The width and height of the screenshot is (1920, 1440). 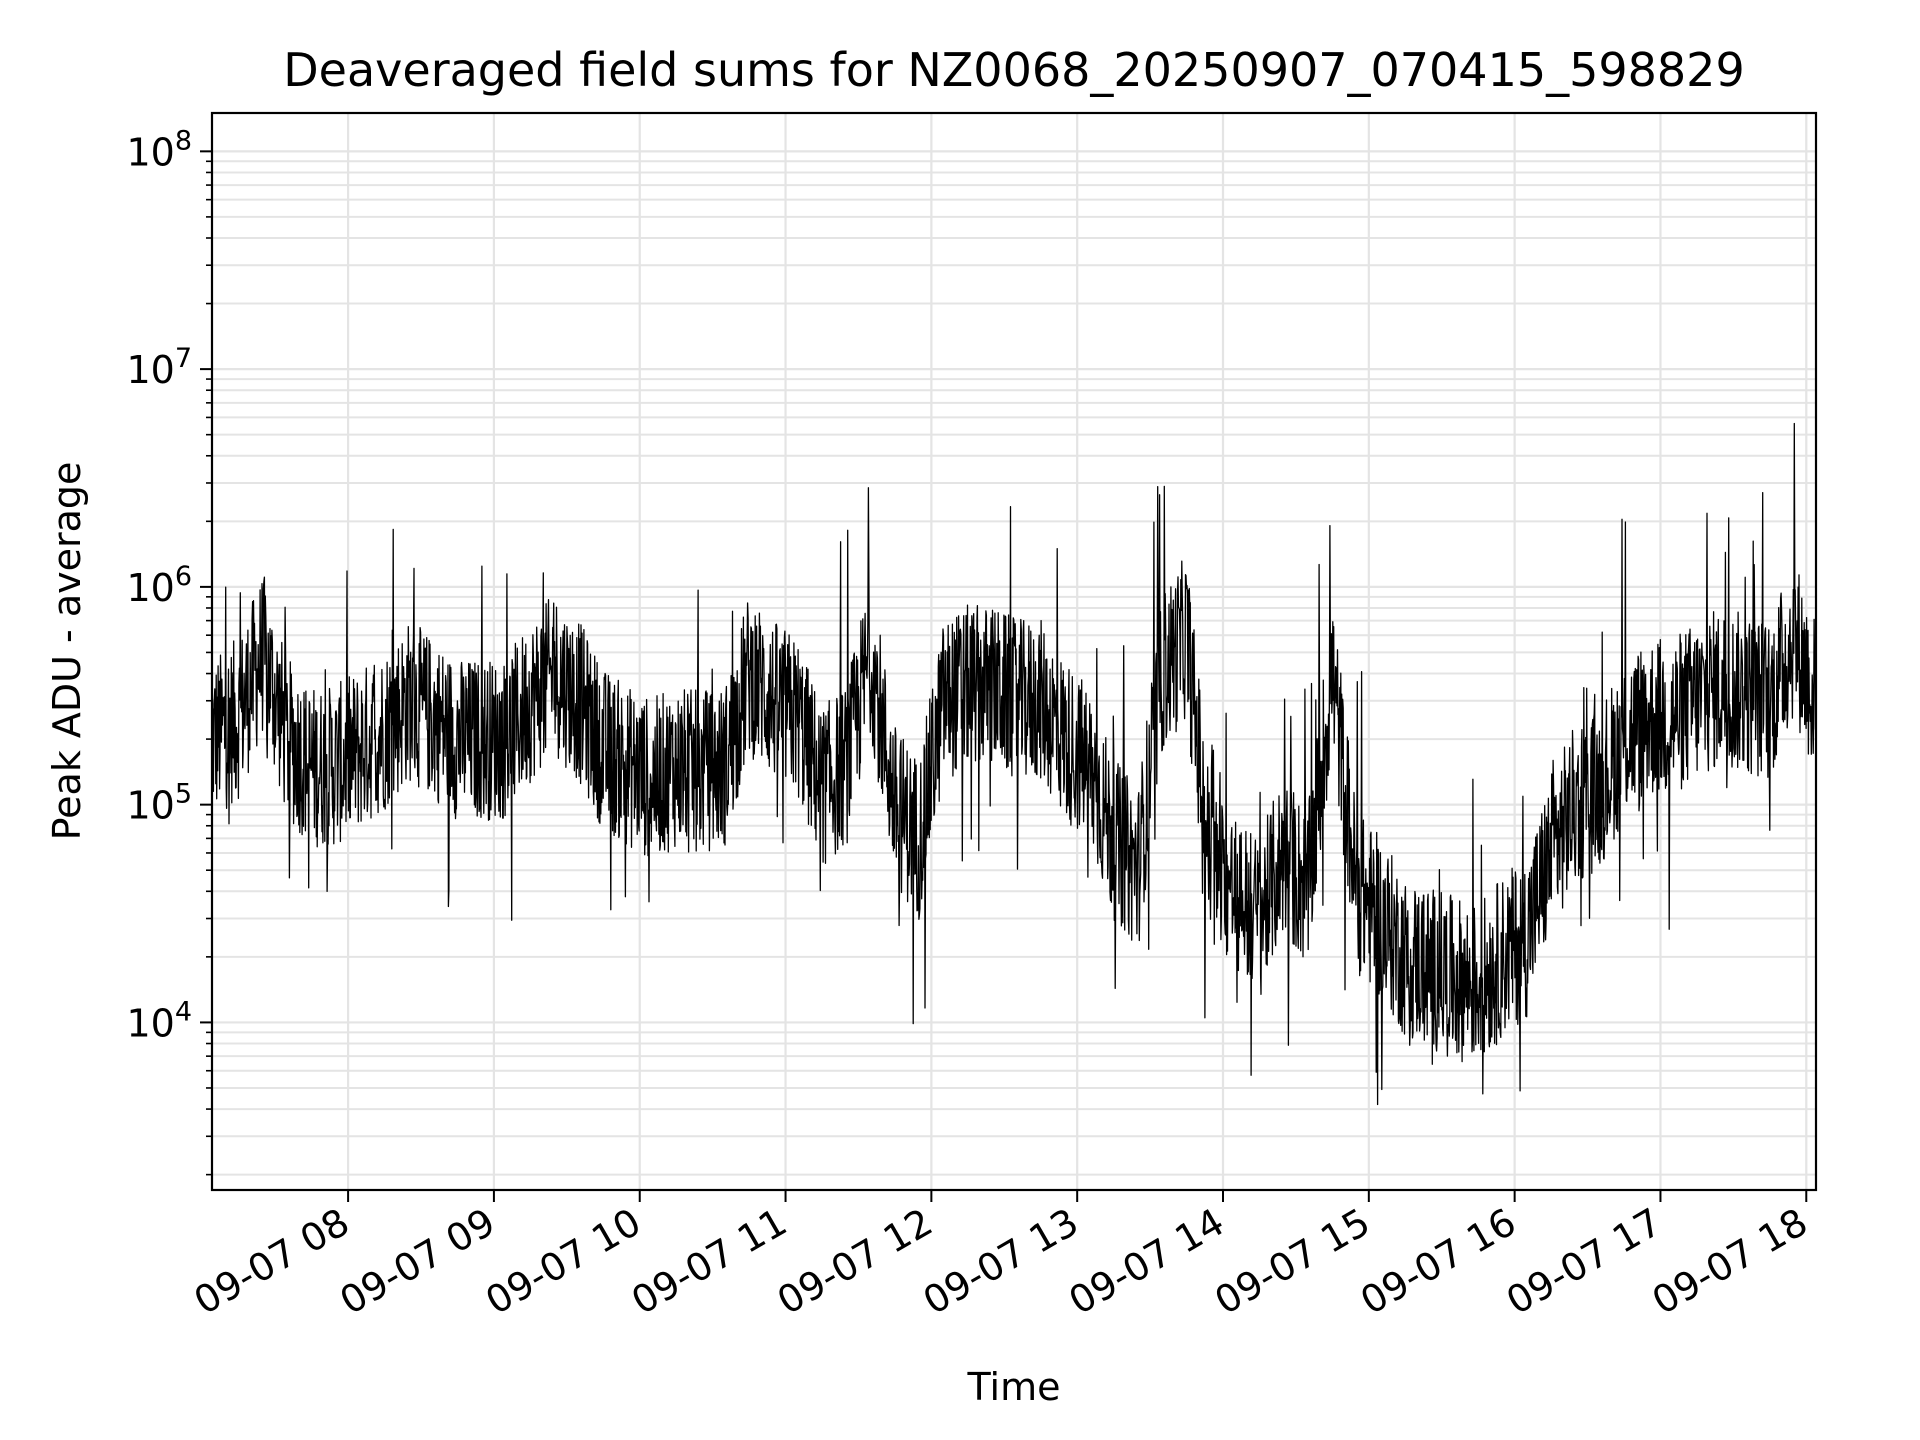 I want to click on y-tick-label: 106, so click(x=159, y=585).